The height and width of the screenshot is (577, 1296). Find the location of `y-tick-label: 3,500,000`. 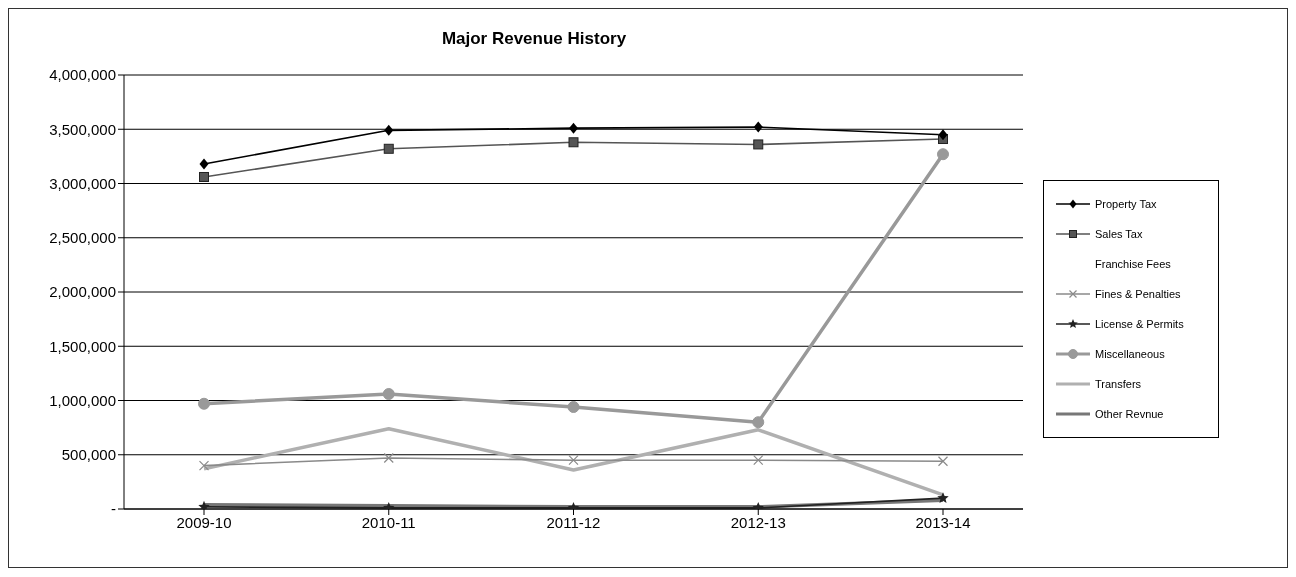

y-tick-label: 3,500,000 is located at coordinates (82, 129).